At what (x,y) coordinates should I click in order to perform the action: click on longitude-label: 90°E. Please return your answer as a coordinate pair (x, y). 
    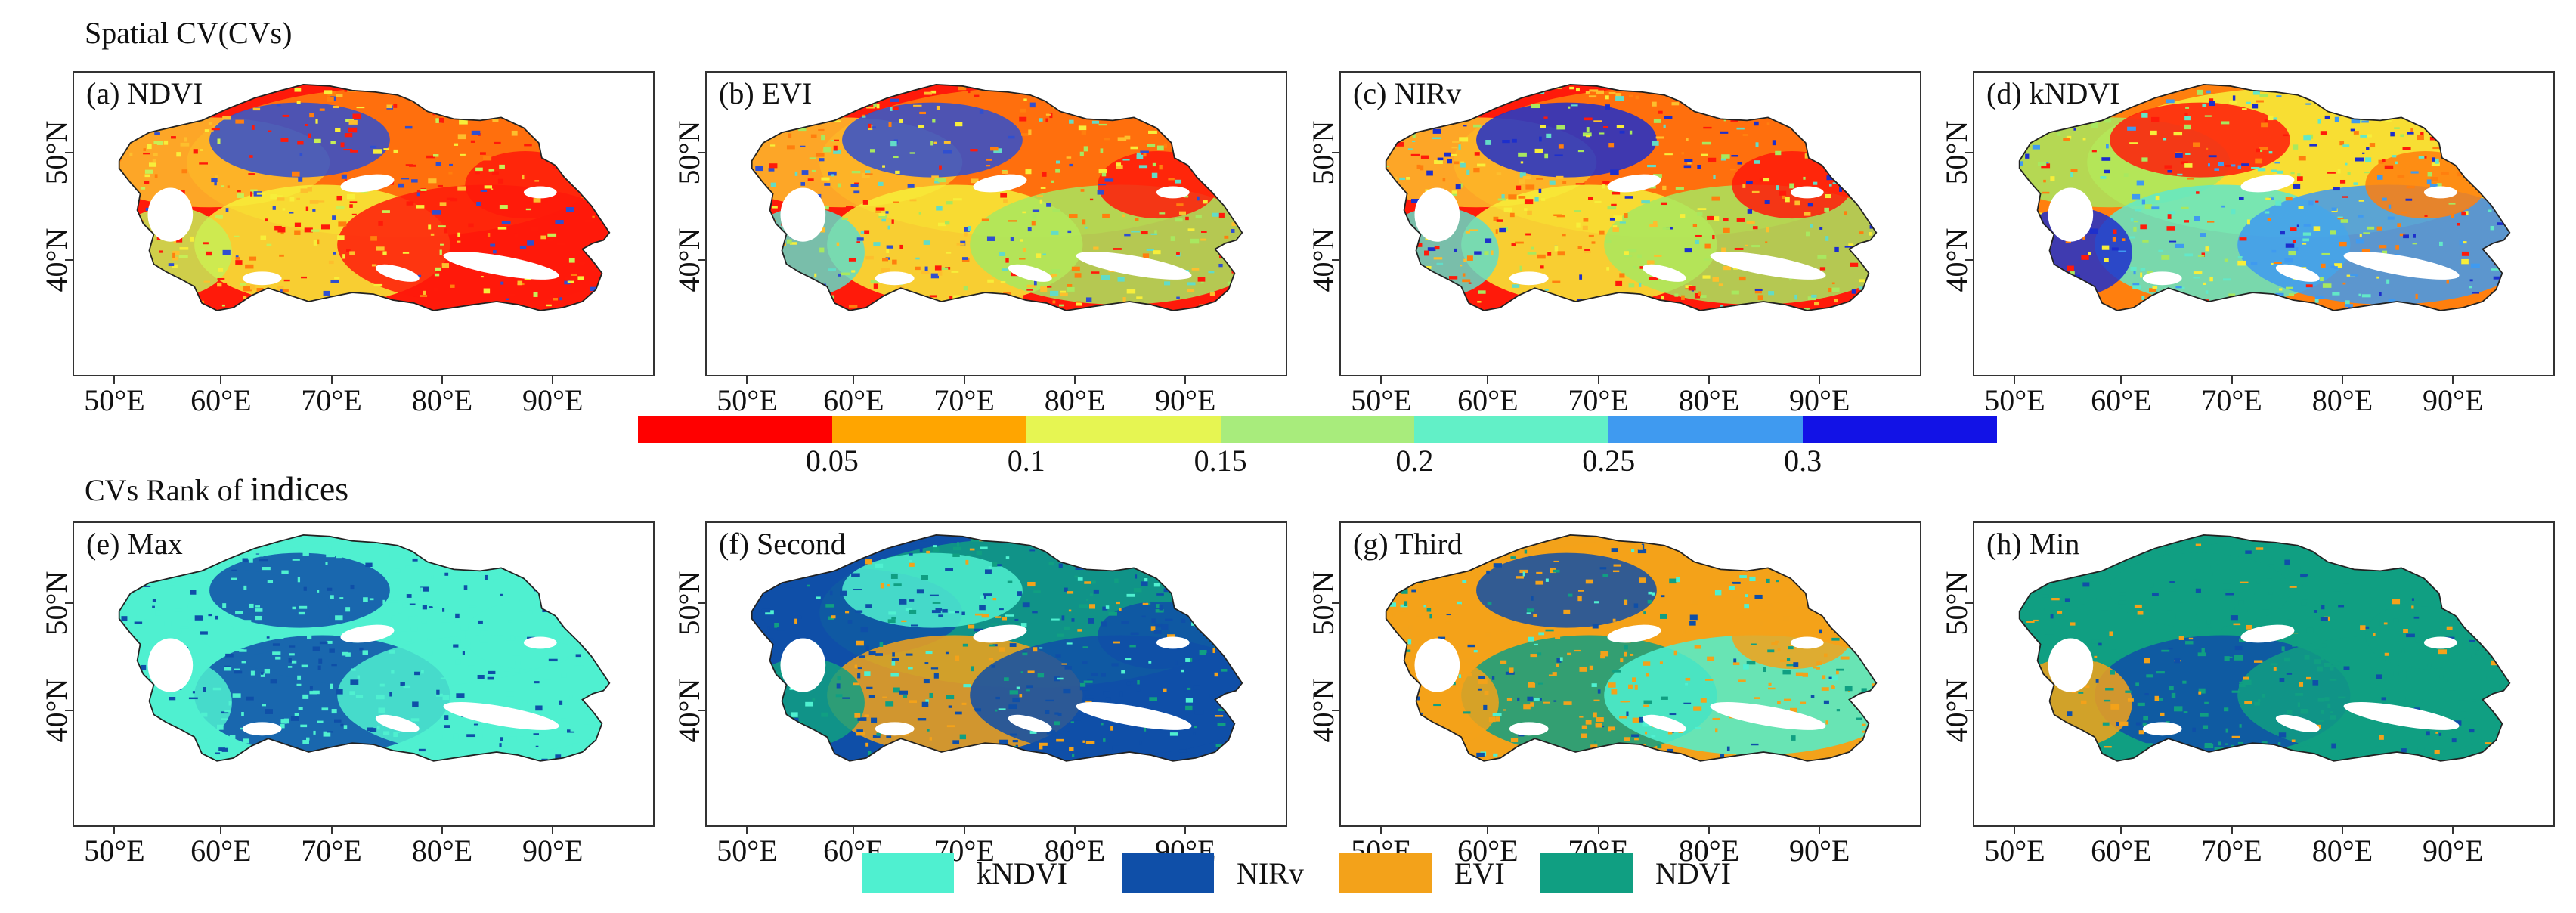
    Looking at the image, I should click on (2453, 851).